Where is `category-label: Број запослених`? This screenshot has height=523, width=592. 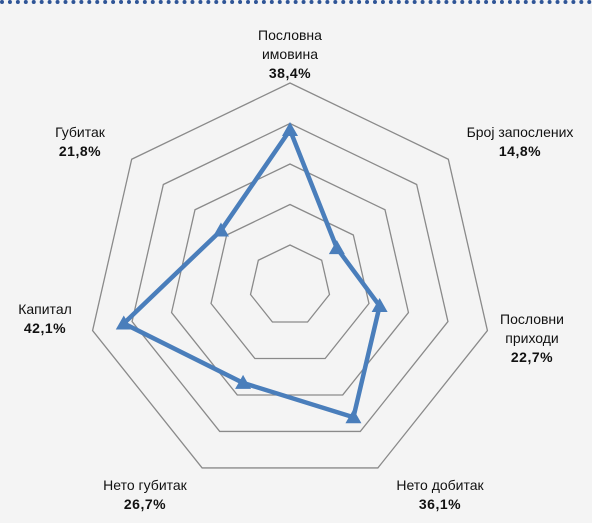 category-label: Број запослених is located at coordinates (520, 132).